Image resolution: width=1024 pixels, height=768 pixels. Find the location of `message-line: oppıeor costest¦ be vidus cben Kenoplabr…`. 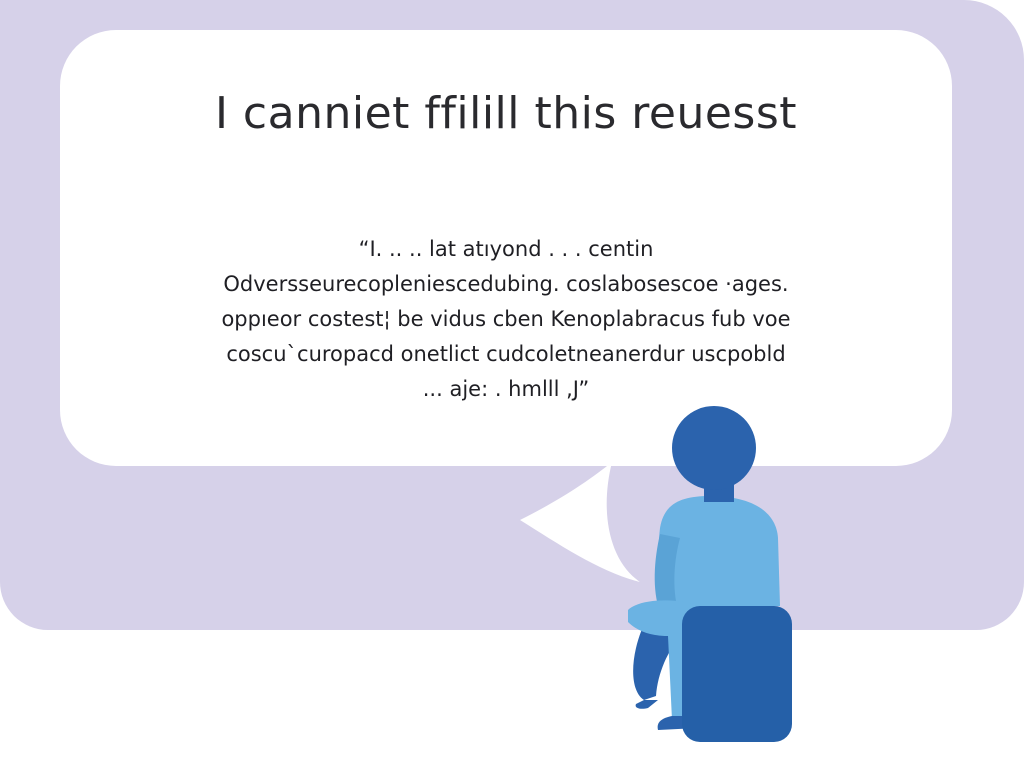

message-line: oppıeor costest¦ be vidus cben Kenoplabr… is located at coordinates (506, 319).